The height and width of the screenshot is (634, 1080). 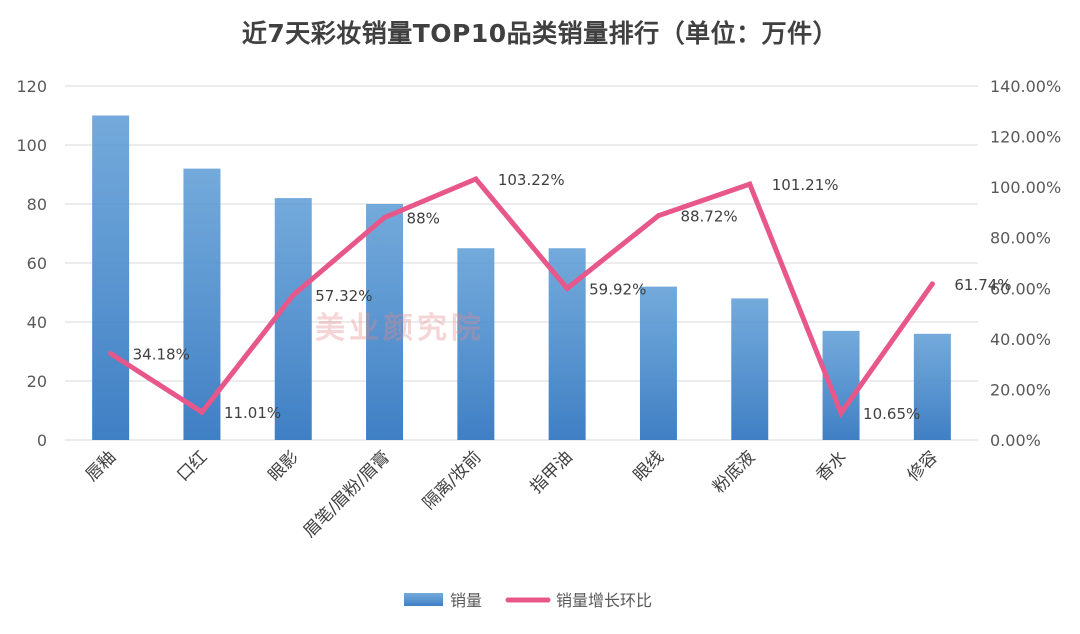 I want to click on y-right-tick-label: 140.00%, so click(x=1025, y=86).